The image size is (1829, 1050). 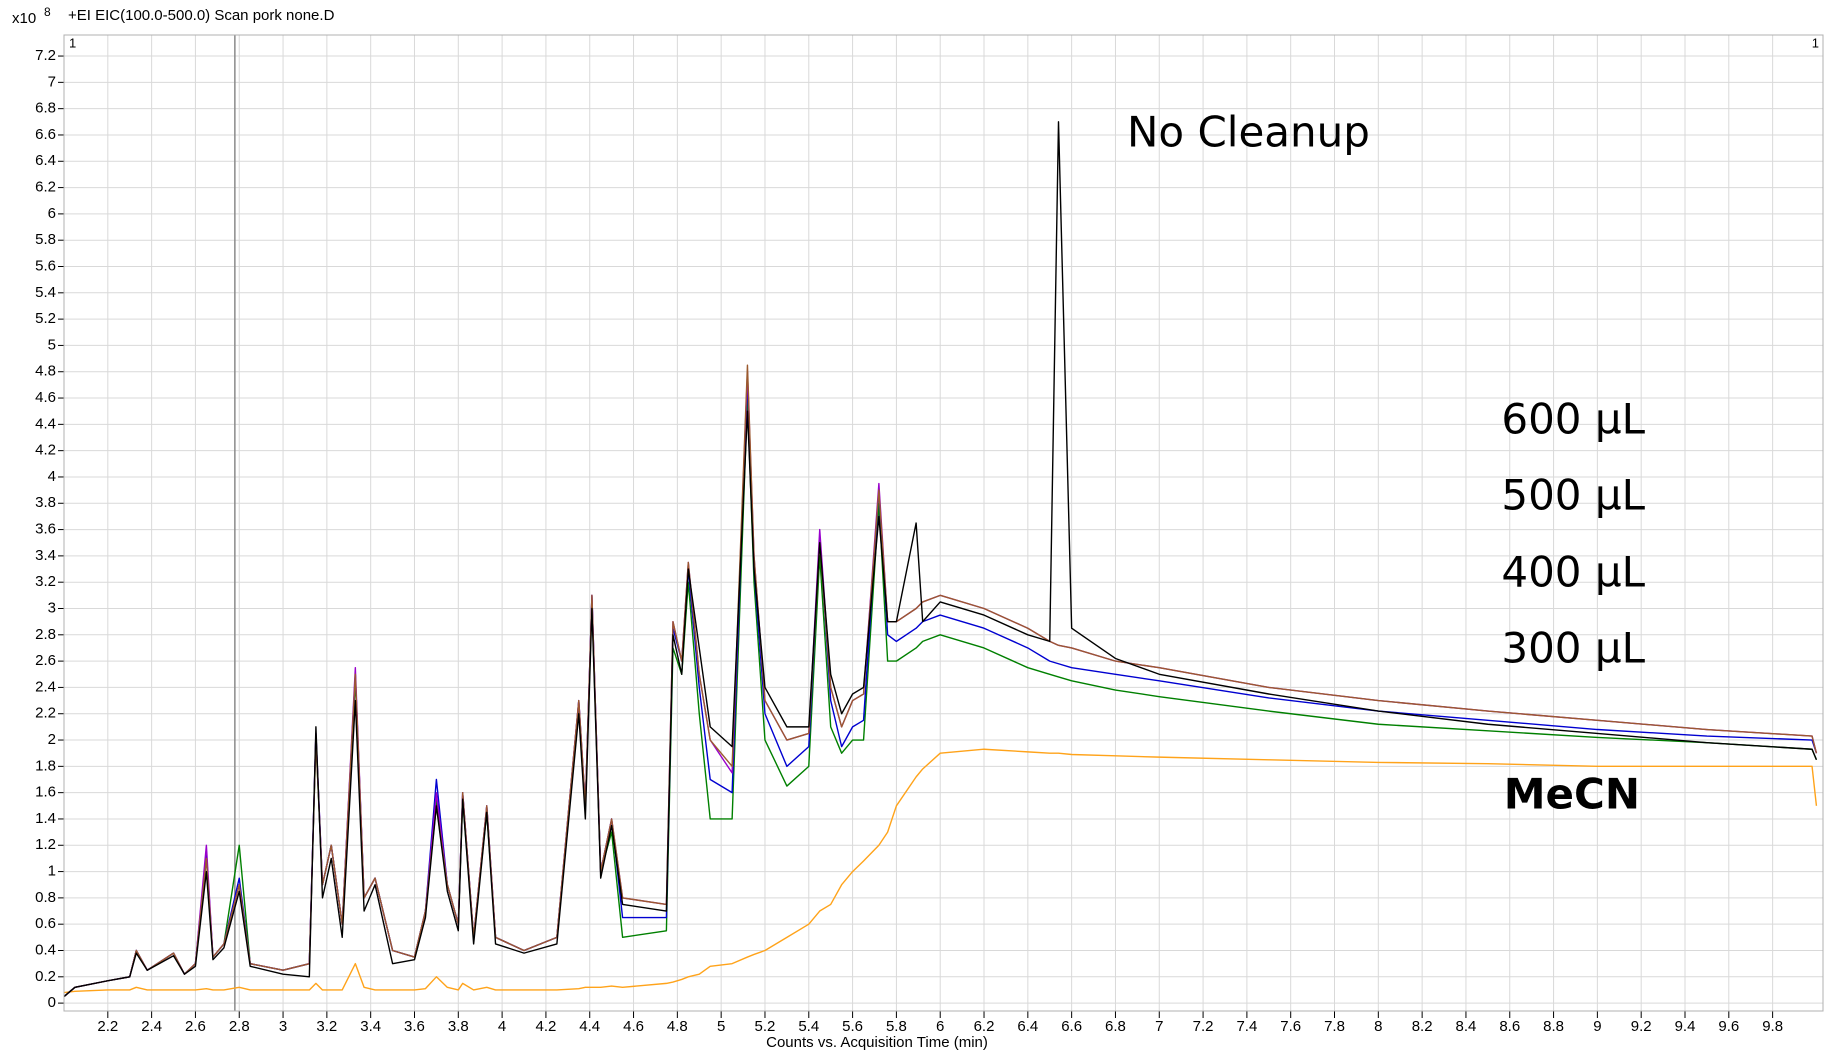 What do you see at coordinates (458, 1026) in the screenshot?
I see `x-tick-label: 3.8` at bounding box center [458, 1026].